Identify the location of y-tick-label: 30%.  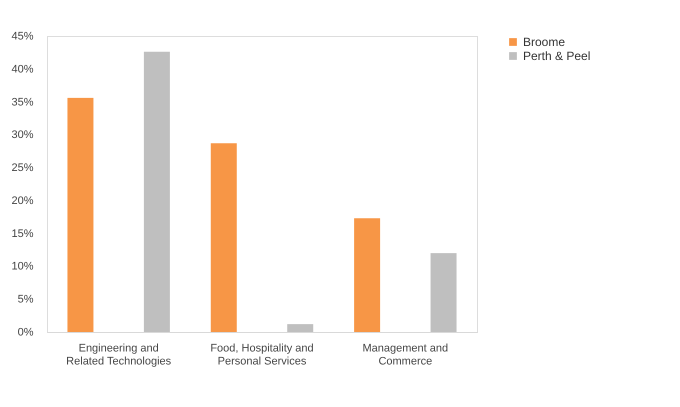
(22, 135).